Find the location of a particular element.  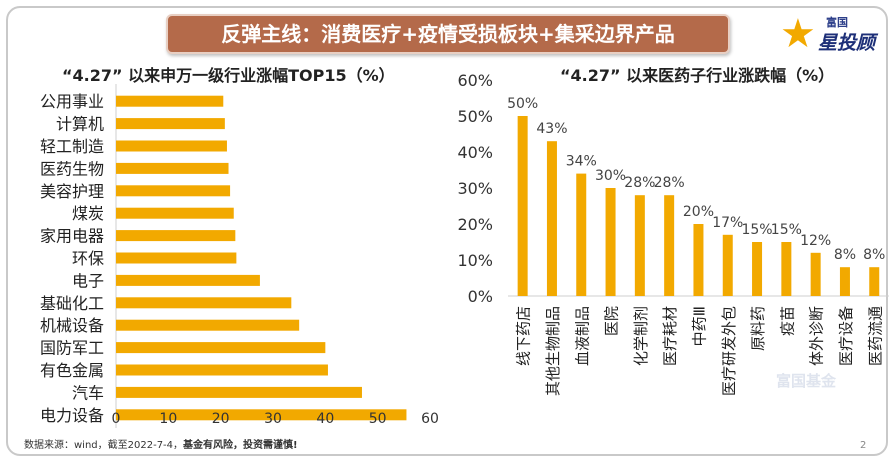

left-category-label: 环保 is located at coordinates (88, 258).